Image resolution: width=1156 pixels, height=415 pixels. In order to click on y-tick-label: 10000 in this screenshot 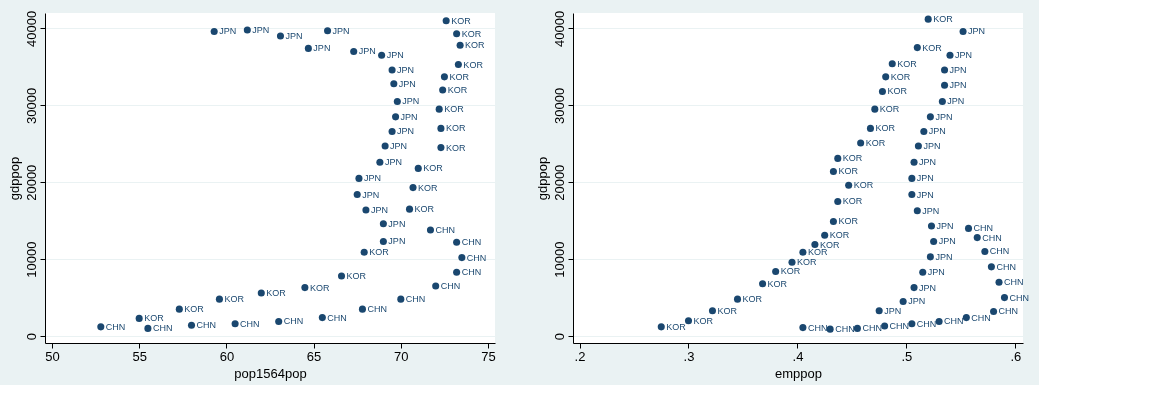, I will do `click(31, 259)`.